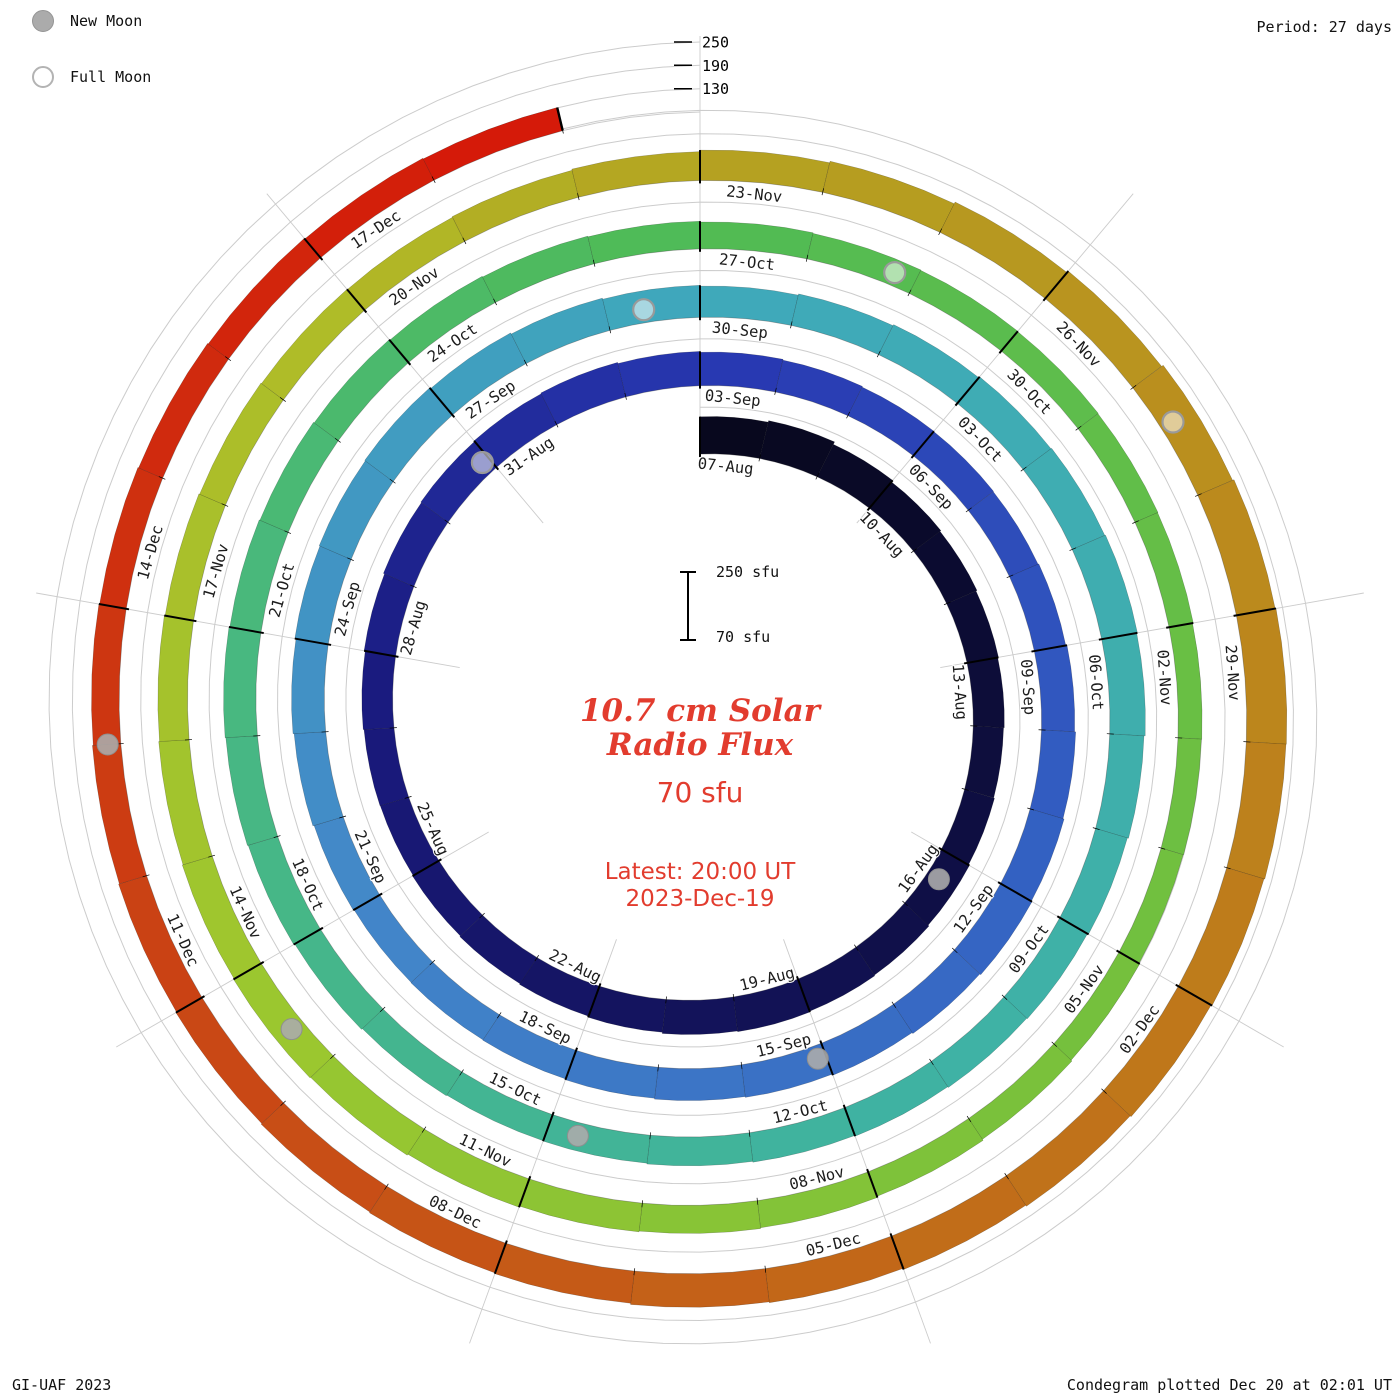 Image resolution: width=1400 pixels, height=1400 pixels. Describe the element at coordinates (715, 43) in the screenshot. I see `flux-axis-tick-label: 250` at that location.